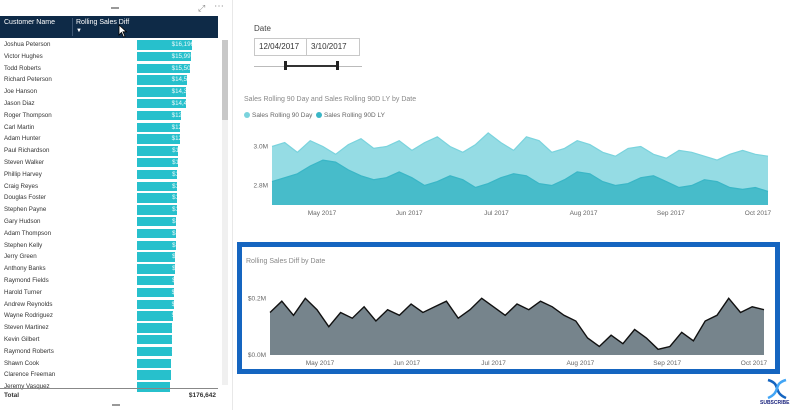 Image resolution: width=800 pixels, height=410 pixels. Describe the element at coordinates (109, 69) in the screenshot. I see `table-row: Todd Roberts $15,504` at that location.